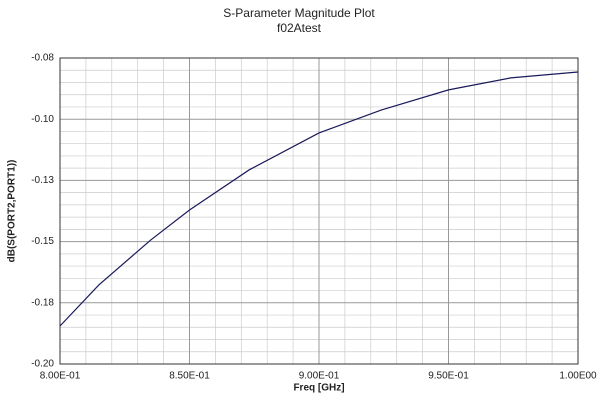  Describe the element at coordinates (299, 28) in the screenshot. I see `chart-subtitle: f02Atest` at that location.